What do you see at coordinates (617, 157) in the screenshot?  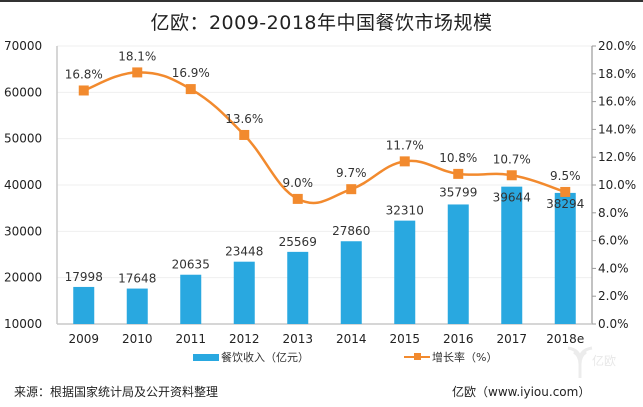 I see `y-right-tick-label: 12.0%` at bounding box center [617, 157].